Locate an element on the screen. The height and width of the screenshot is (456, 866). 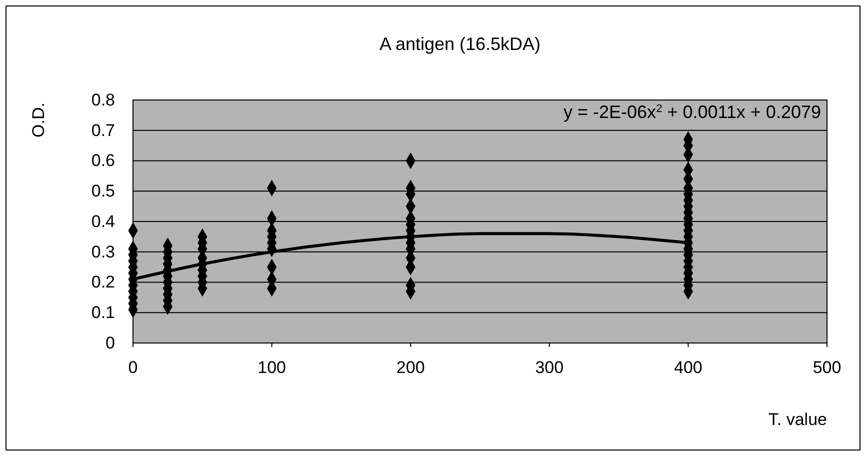
x-tick-label: 200 is located at coordinates (410, 368).